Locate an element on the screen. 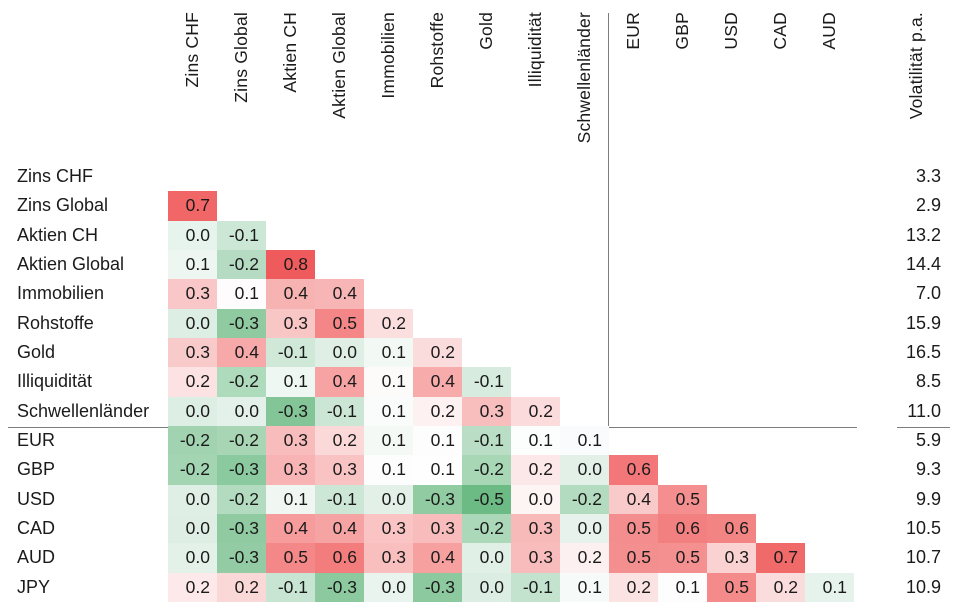 The height and width of the screenshot is (612, 960). column-header-label: Immobilien is located at coordinates (387, 55).